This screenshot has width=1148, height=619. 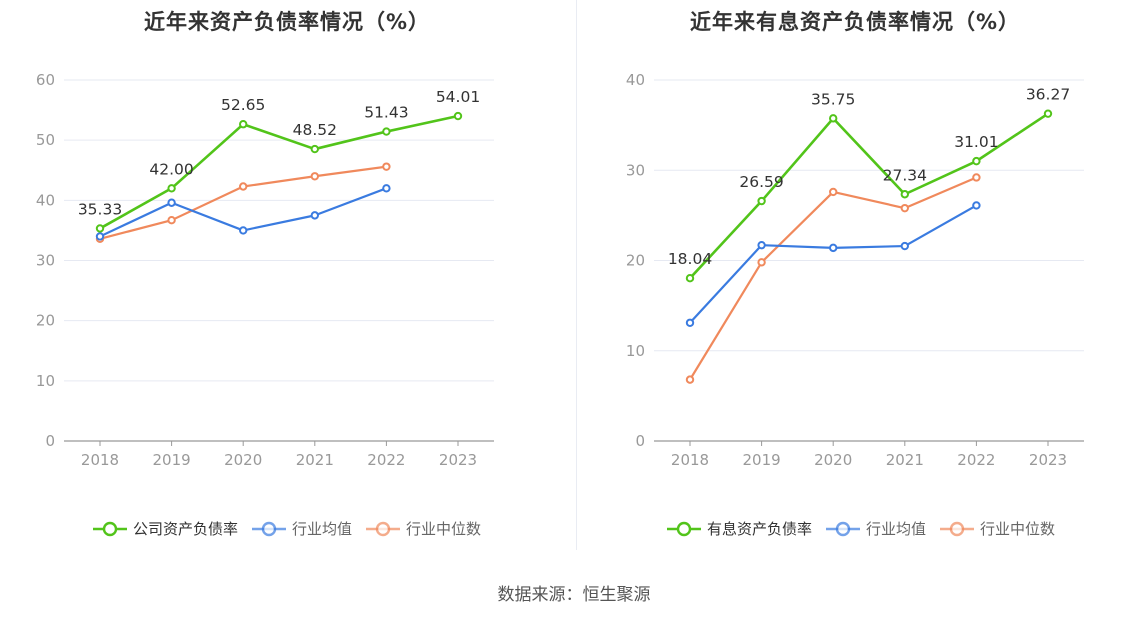 I want to click on data-label: 35.33, so click(x=100, y=209).